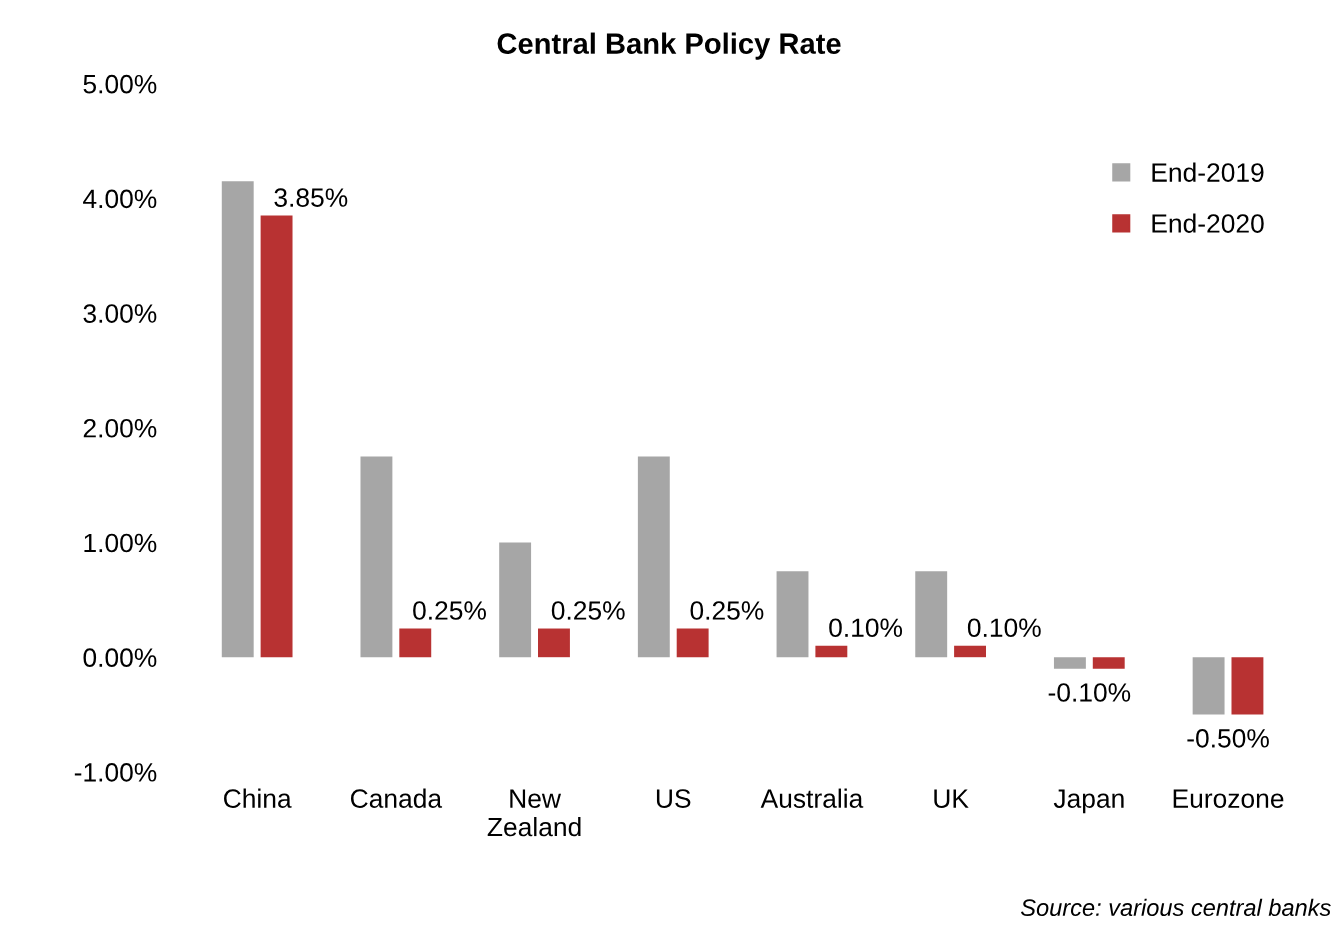 Image resolution: width=1338 pixels, height=930 pixels. I want to click on x-tick-label: New Zealand, so click(534, 813).